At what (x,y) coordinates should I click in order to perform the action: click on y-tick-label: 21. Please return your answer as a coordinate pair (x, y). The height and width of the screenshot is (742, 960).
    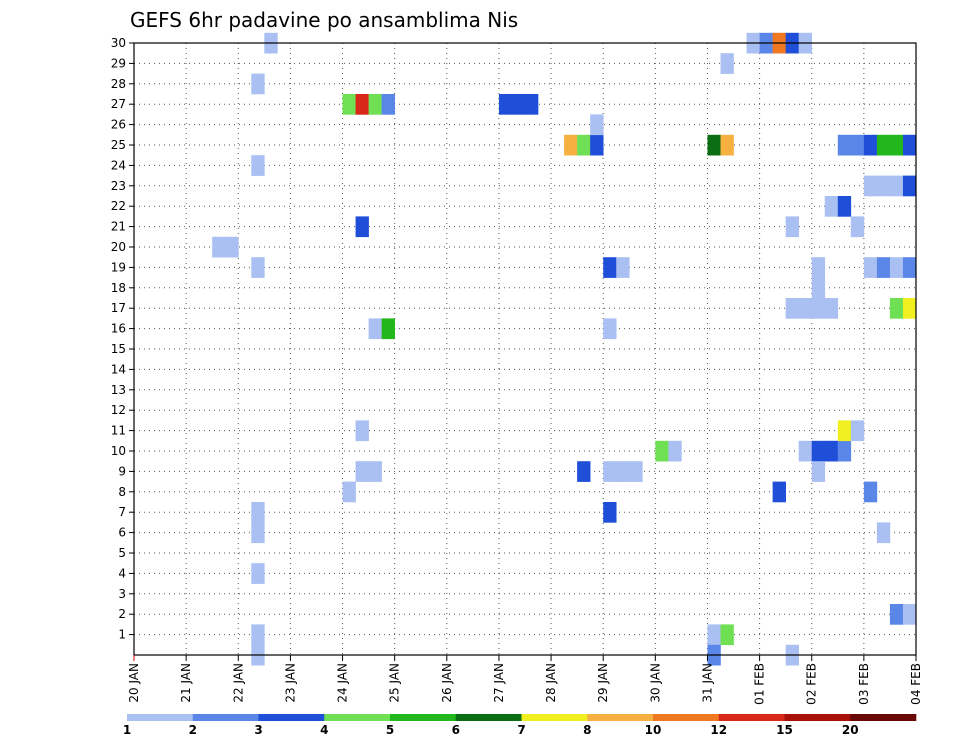
    Looking at the image, I should click on (118, 227).